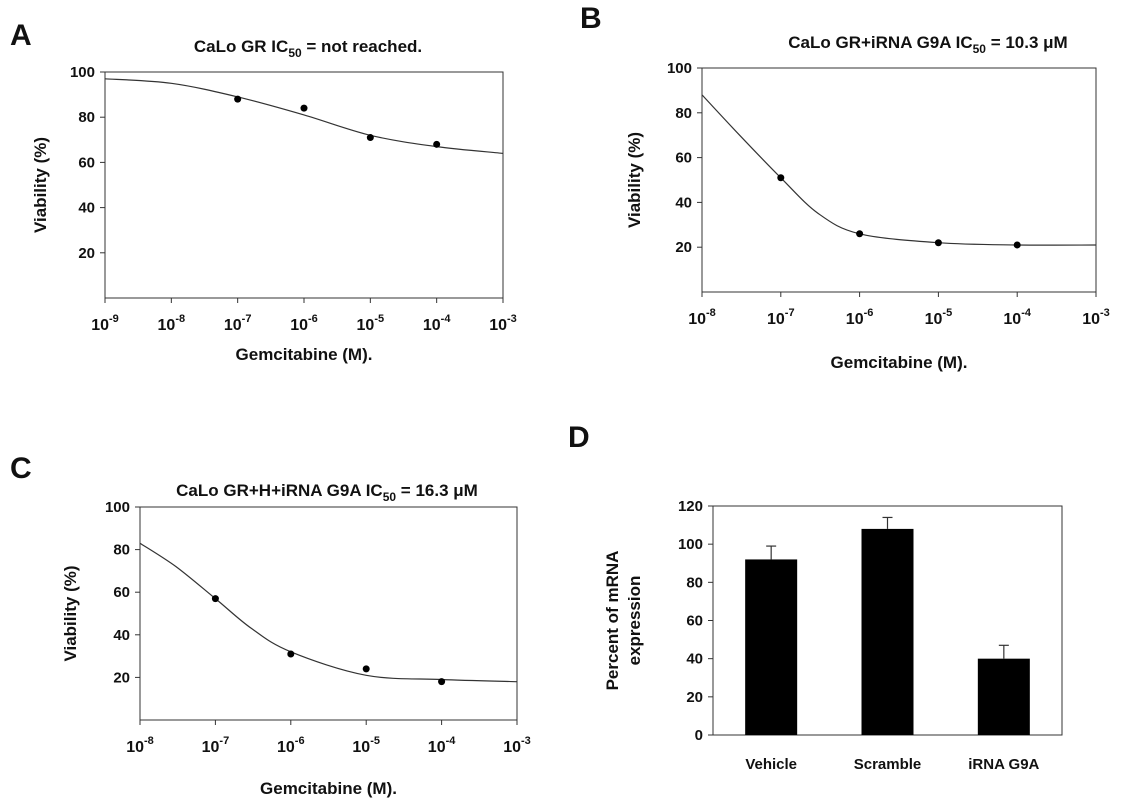  I want to click on x-tick-exponent: -9, so click(114, 319).